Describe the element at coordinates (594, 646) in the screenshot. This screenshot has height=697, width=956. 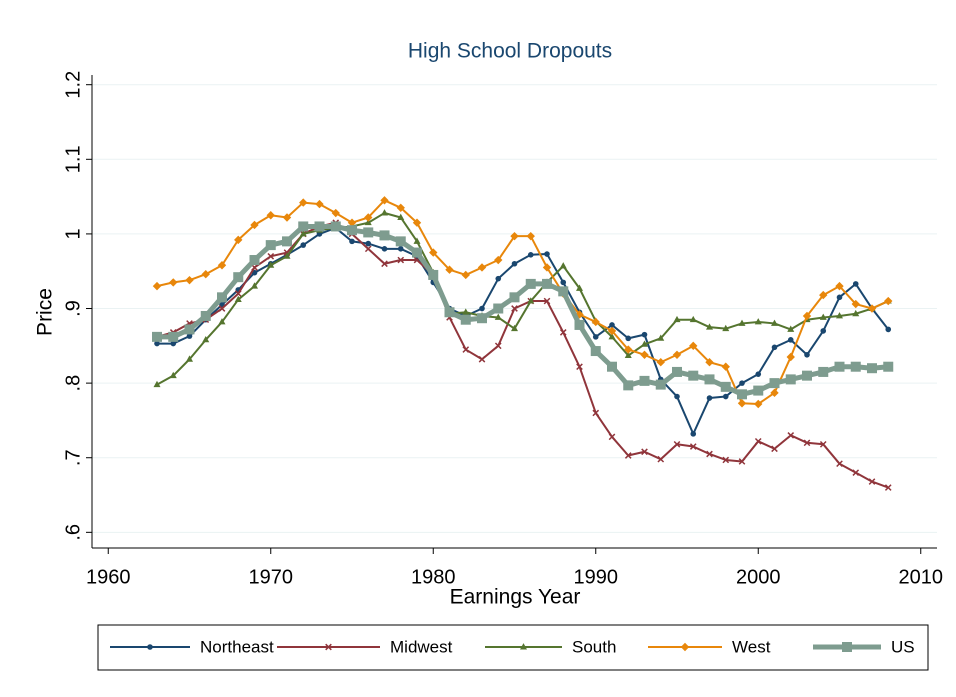
I see `legend-label: South` at that location.